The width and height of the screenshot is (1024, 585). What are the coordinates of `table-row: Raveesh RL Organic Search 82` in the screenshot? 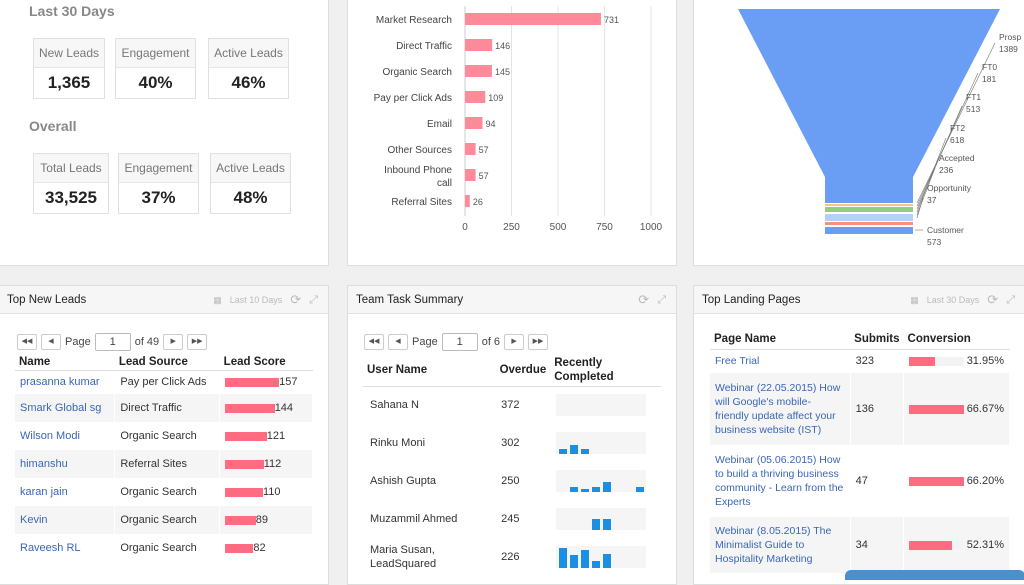 It's located at (164, 548).